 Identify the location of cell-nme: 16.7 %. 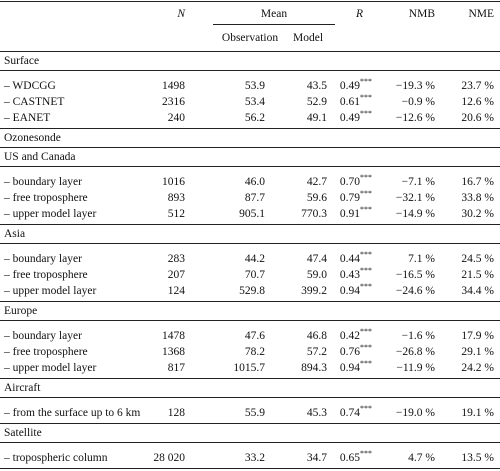
(477, 182).